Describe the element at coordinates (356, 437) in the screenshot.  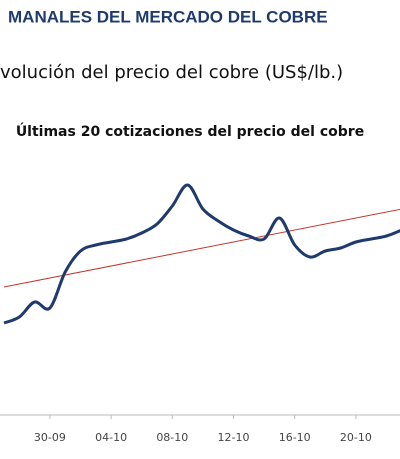
I see `x-tick-label: 20-10` at that location.